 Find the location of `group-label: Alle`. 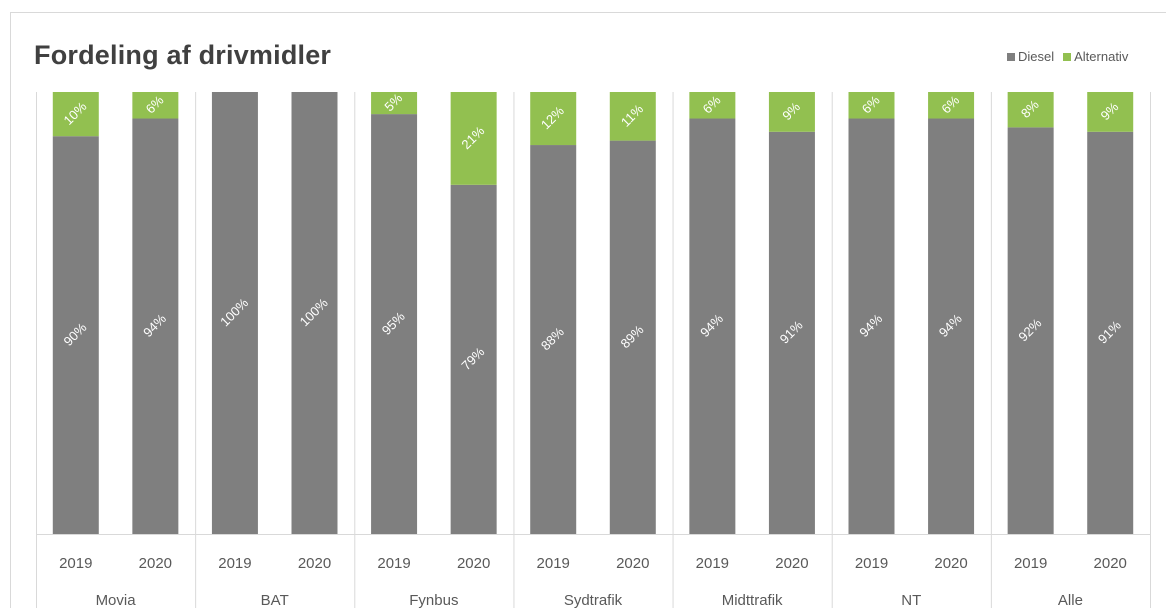

group-label: Alle is located at coordinates (1070, 600).